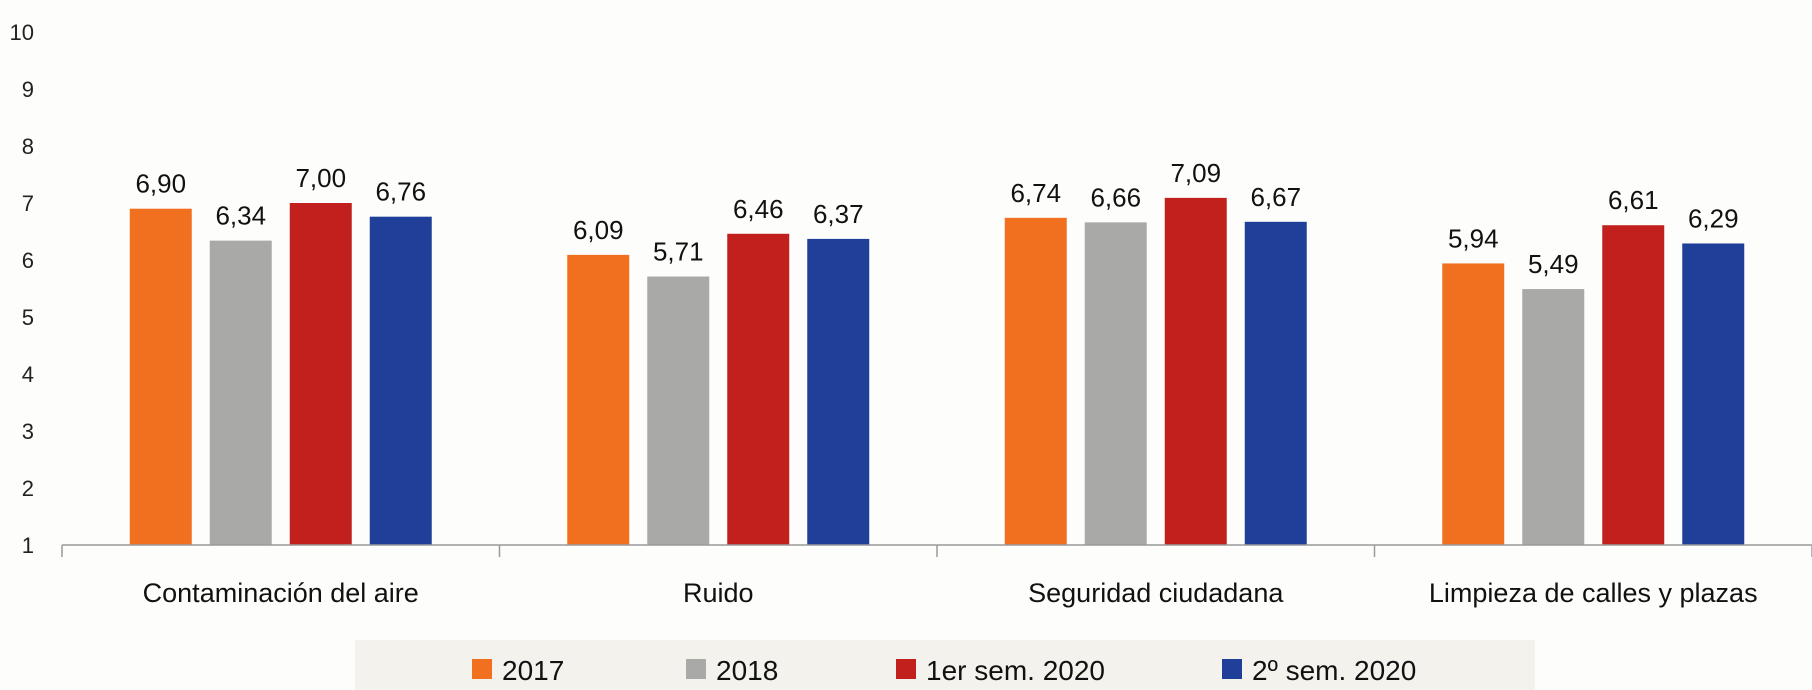 The width and height of the screenshot is (1812, 690). What do you see at coordinates (1115, 197) in the screenshot?
I see `data-label: 6,66` at bounding box center [1115, 197].